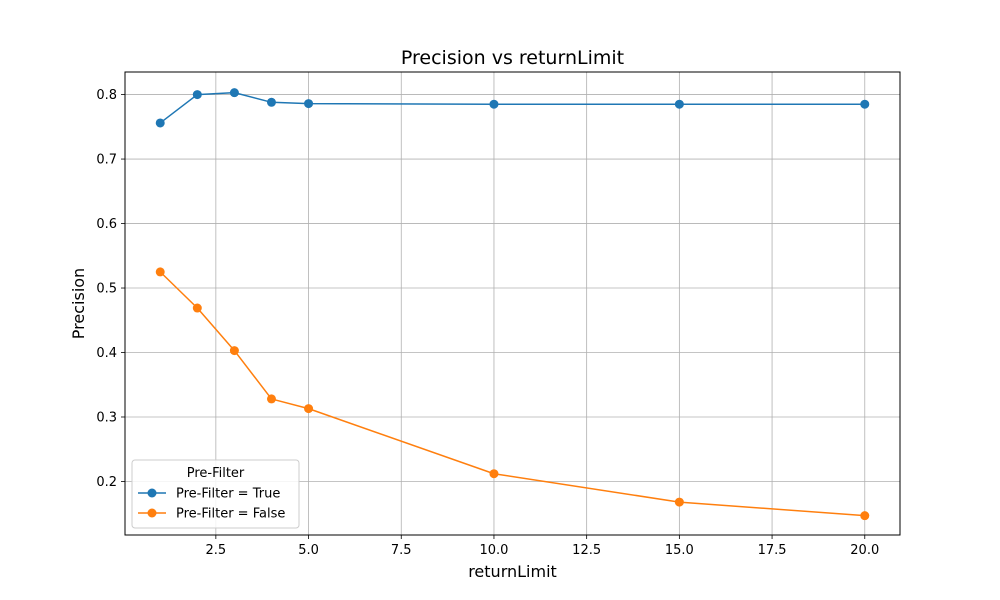 Image resolution: width=1000 pixels, height=600 pixels. I want to click on legend-entries: Pre-Filter = True Pre-Filter = False, so click(211, 504).